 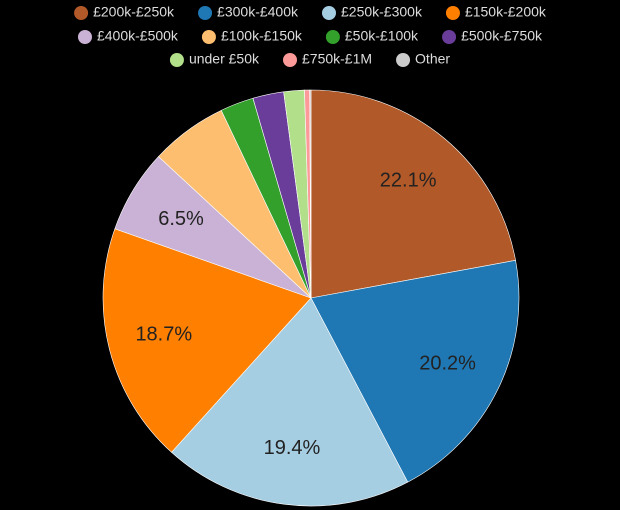 What do you see at coordinates (224, 59) in the screenshot?
I see `legend-label: under £50k` at bounding box center [224, 59].